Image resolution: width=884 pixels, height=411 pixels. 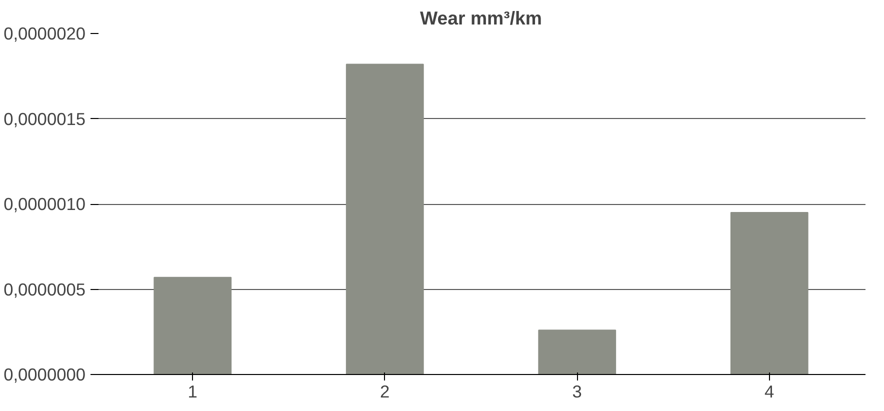 What do you see at coordinates (45, 118) in the screenshot?
I see `y-tick-label: 0,0000015` at bounding box center [45, 118].